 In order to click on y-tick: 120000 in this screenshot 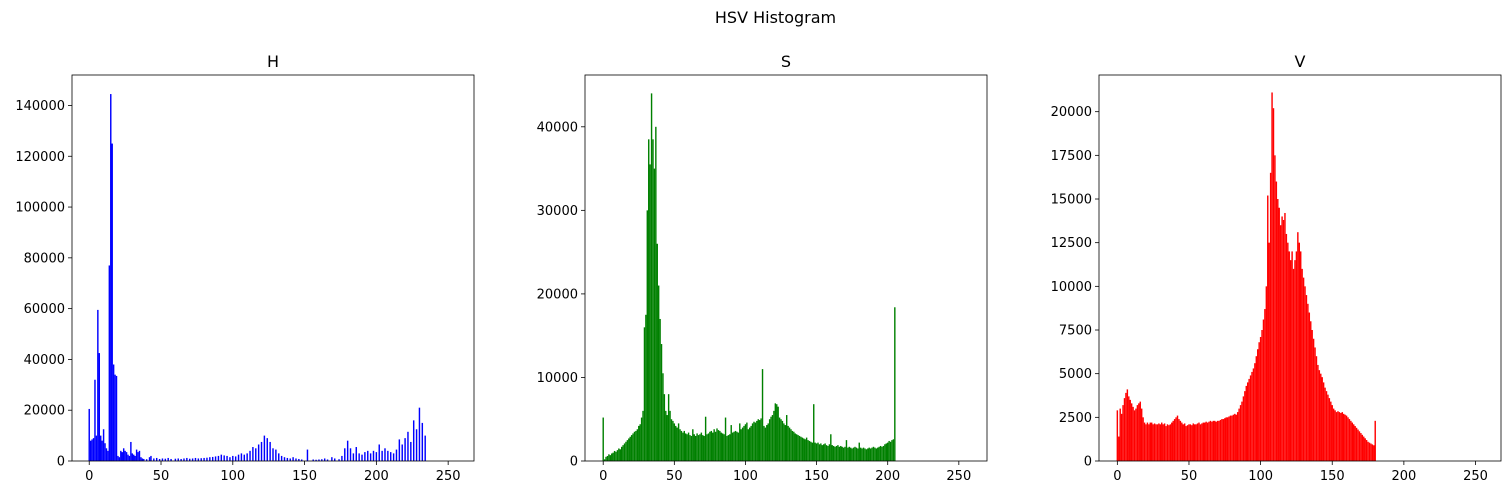, I will do `click(43, 157)`.